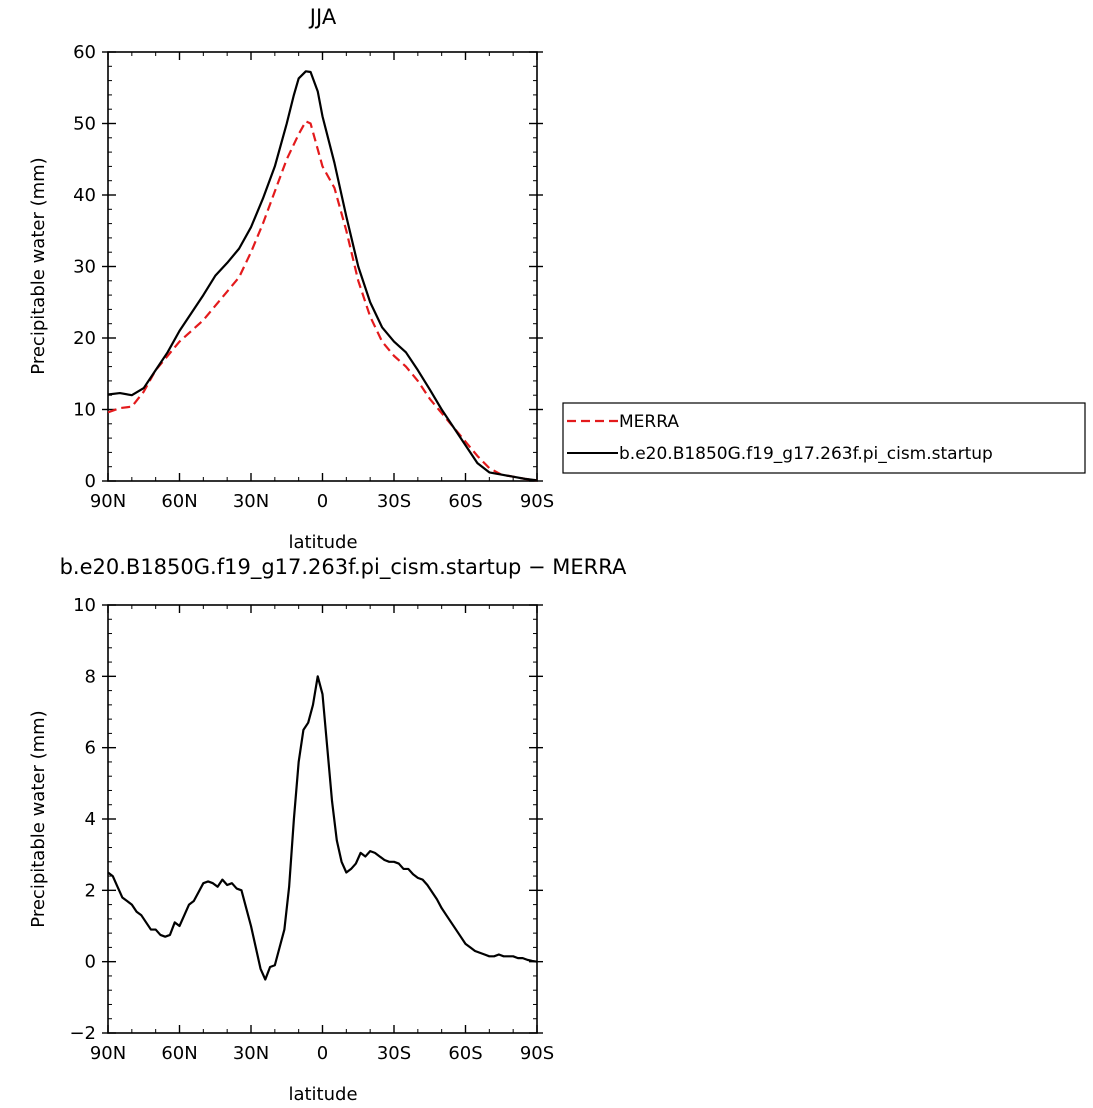 This screenshot has height=1108, width=1093. What do you see at coordinates (84, 124) in the screenshot?
I see `y-tick-label: 50` at bounding box center [84, 124].